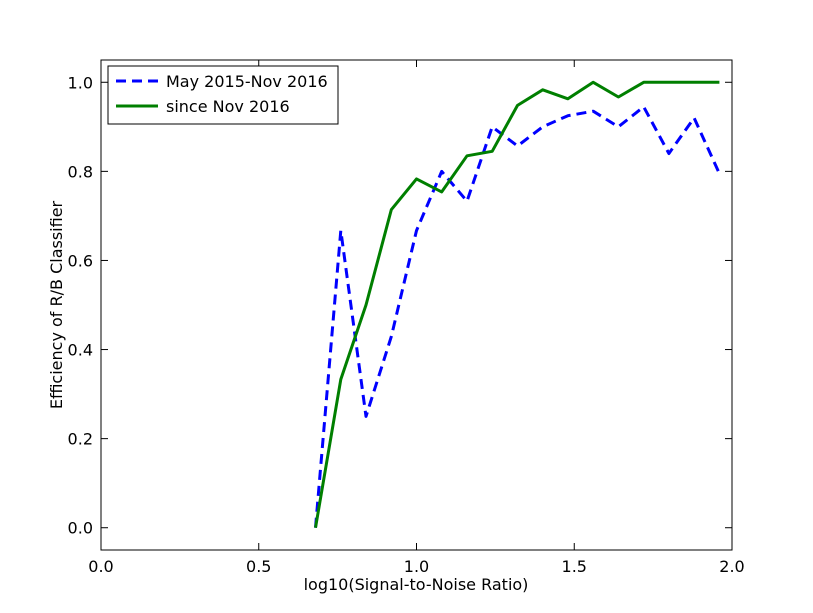 Image resolution: width=813 pixels, height=613 pixels. What do you see at coordinates (56, 304) in the screenshot?
I see `y-axis-title: Efficiency of R/B Classifier` at bounding box center [56, 304].